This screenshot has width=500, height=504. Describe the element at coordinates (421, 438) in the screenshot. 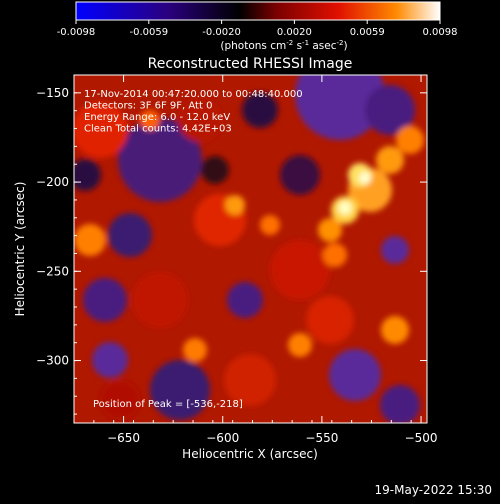

I see `x-tick-label: −500` at that location.